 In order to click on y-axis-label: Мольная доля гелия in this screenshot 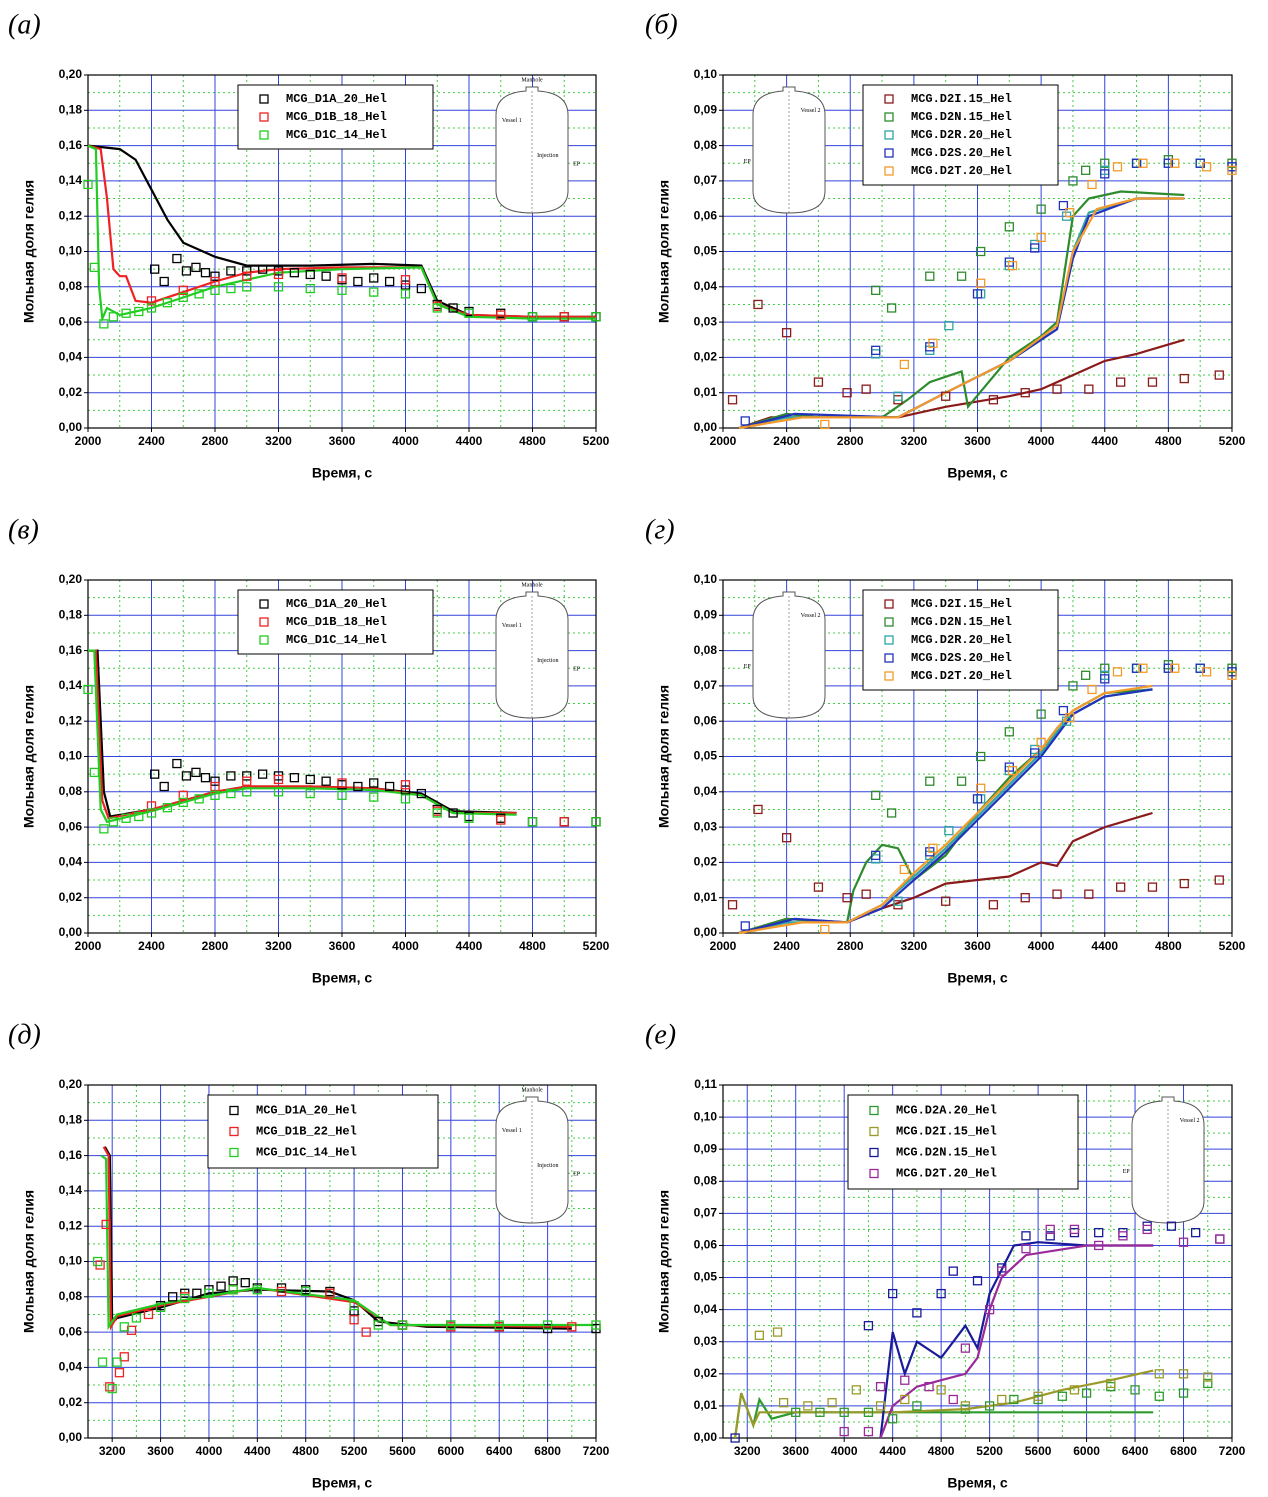, I will do `click(664, 251)`.